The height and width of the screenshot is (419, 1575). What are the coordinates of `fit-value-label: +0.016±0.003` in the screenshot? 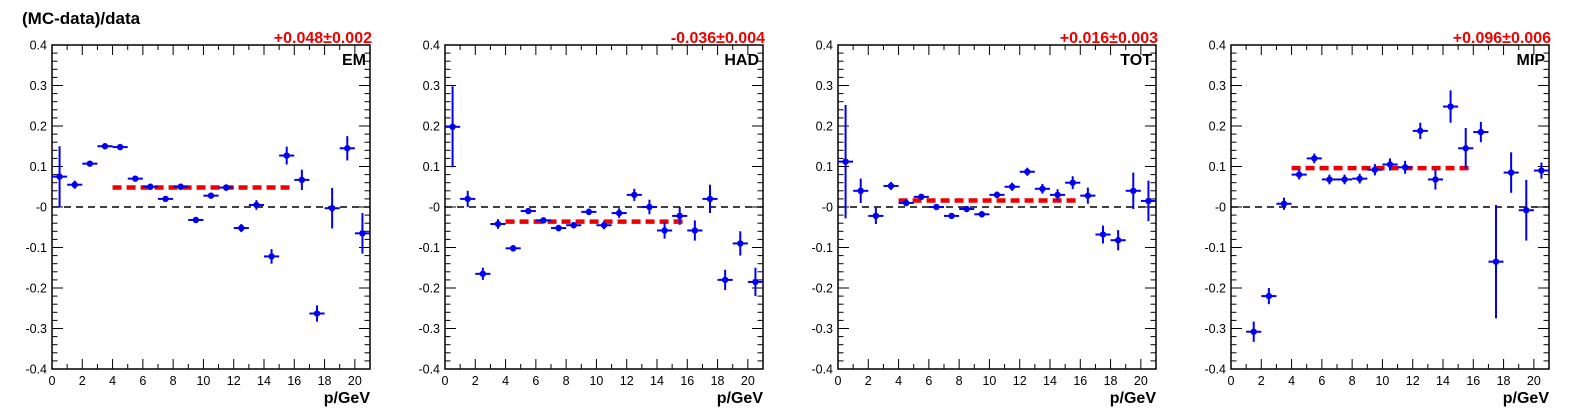 It's located at (1109, 38).